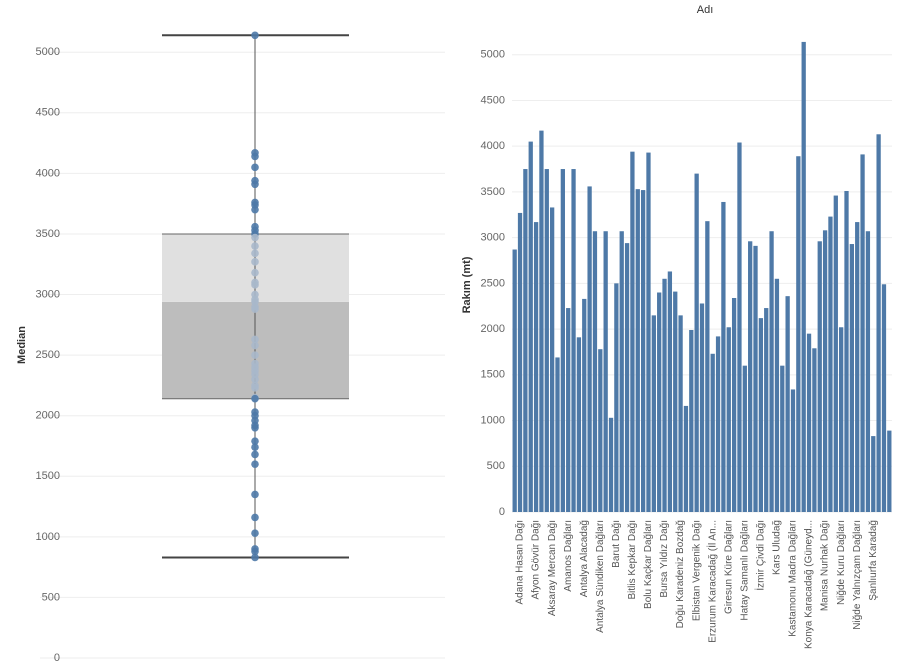  Describe the element at coordinates (48, 234) in the screenshot. I see `y-tick-label: 3500` at that location.